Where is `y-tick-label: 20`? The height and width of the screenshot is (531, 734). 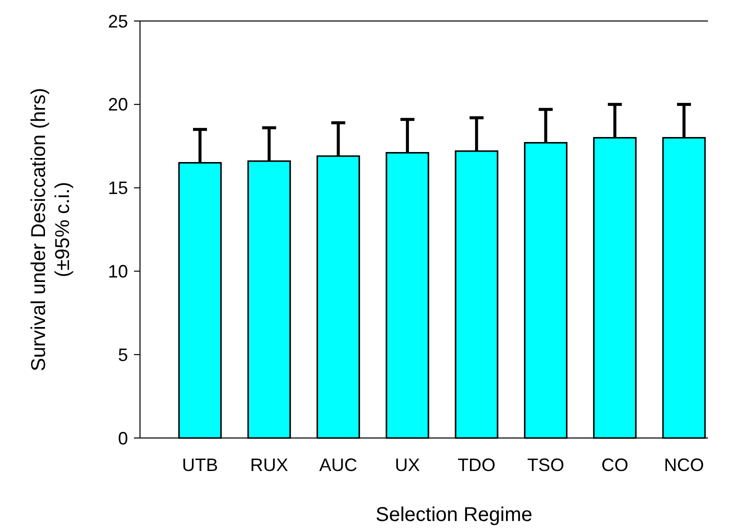 y-tick-label: 20 is located at coordinates (118, 104).